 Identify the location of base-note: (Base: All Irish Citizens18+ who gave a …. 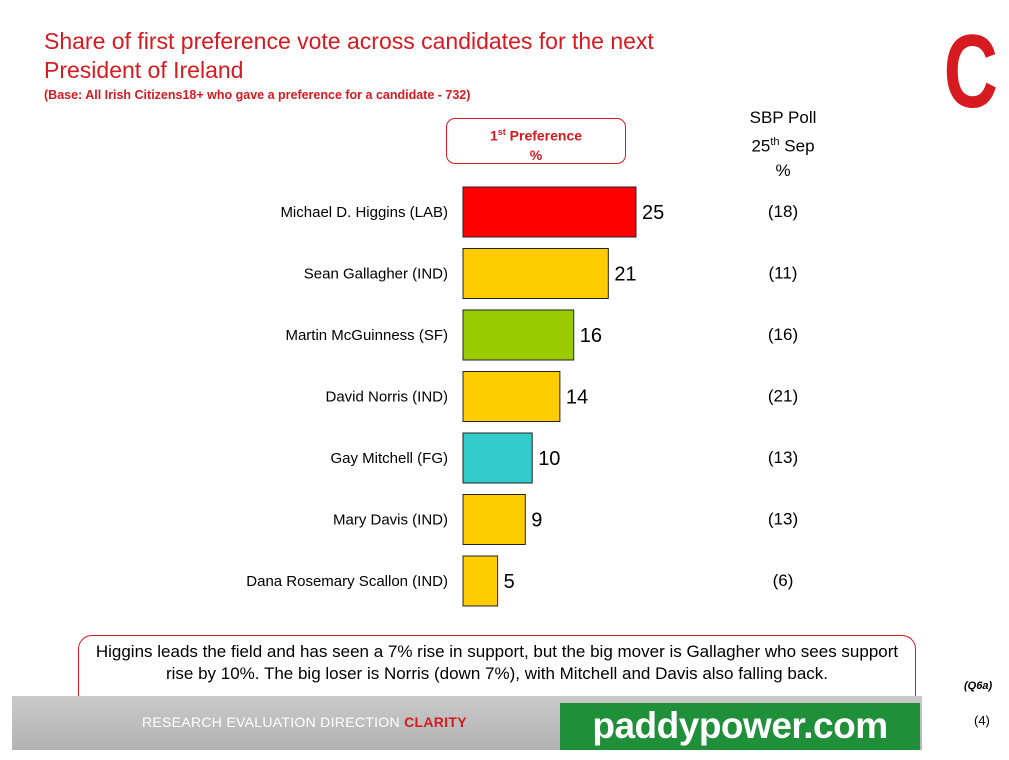
(257, 95).